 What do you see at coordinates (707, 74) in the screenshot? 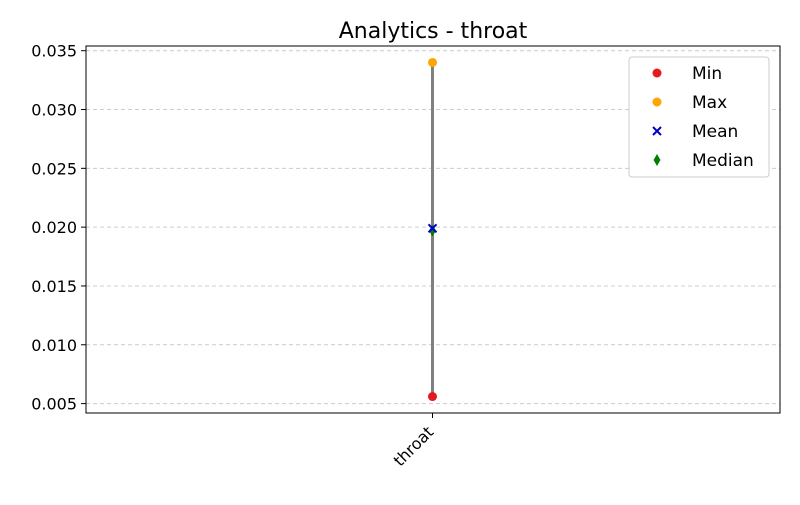
I see `legend-label: Min` at bounding box center [707, 74].